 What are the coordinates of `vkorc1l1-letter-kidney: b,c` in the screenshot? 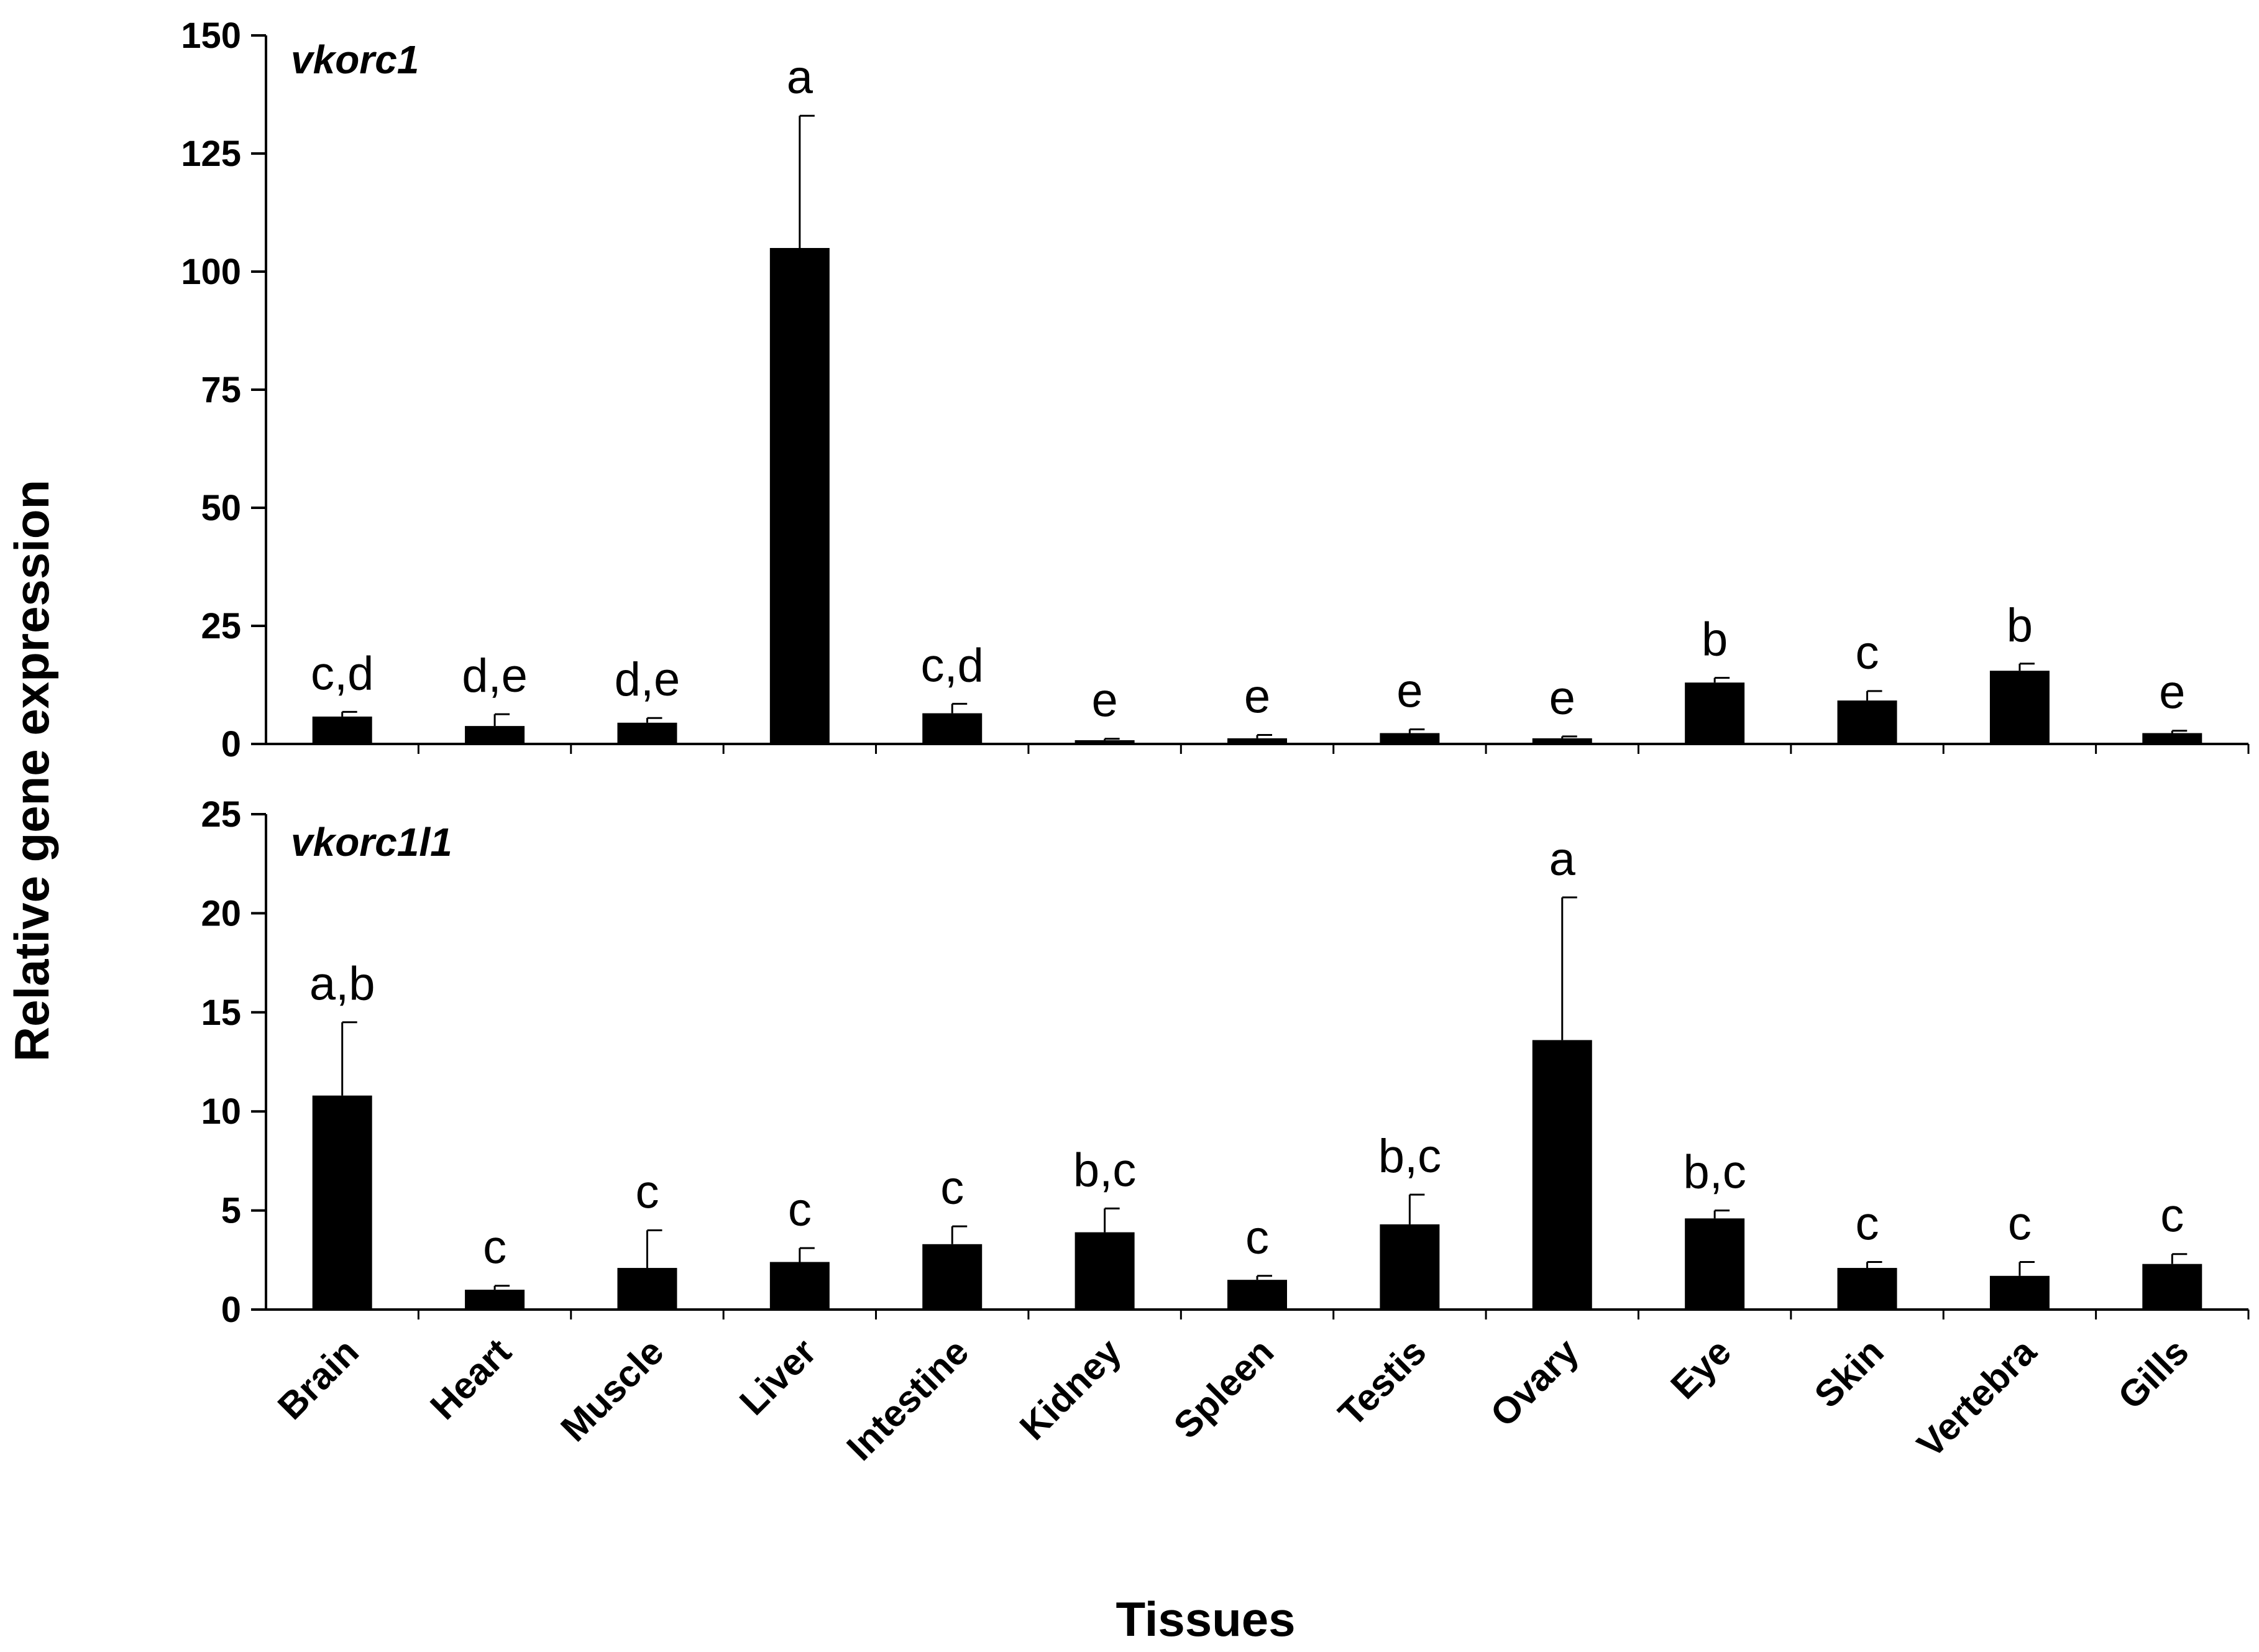 It's located at (1104, 1170).